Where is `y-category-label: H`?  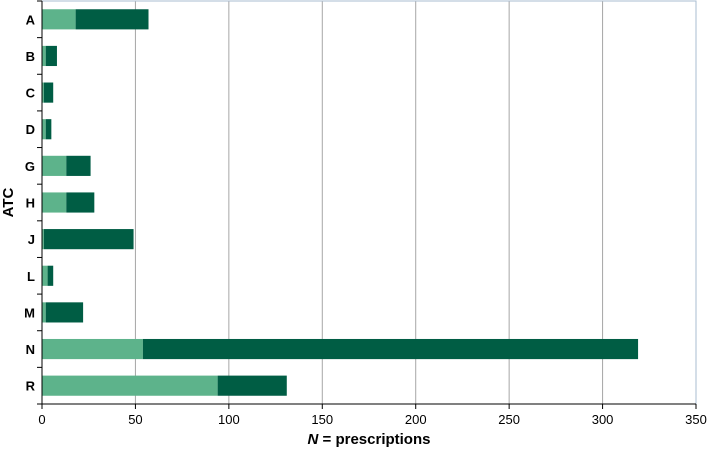
y-category-label: H is located at coordinates (30, 203).